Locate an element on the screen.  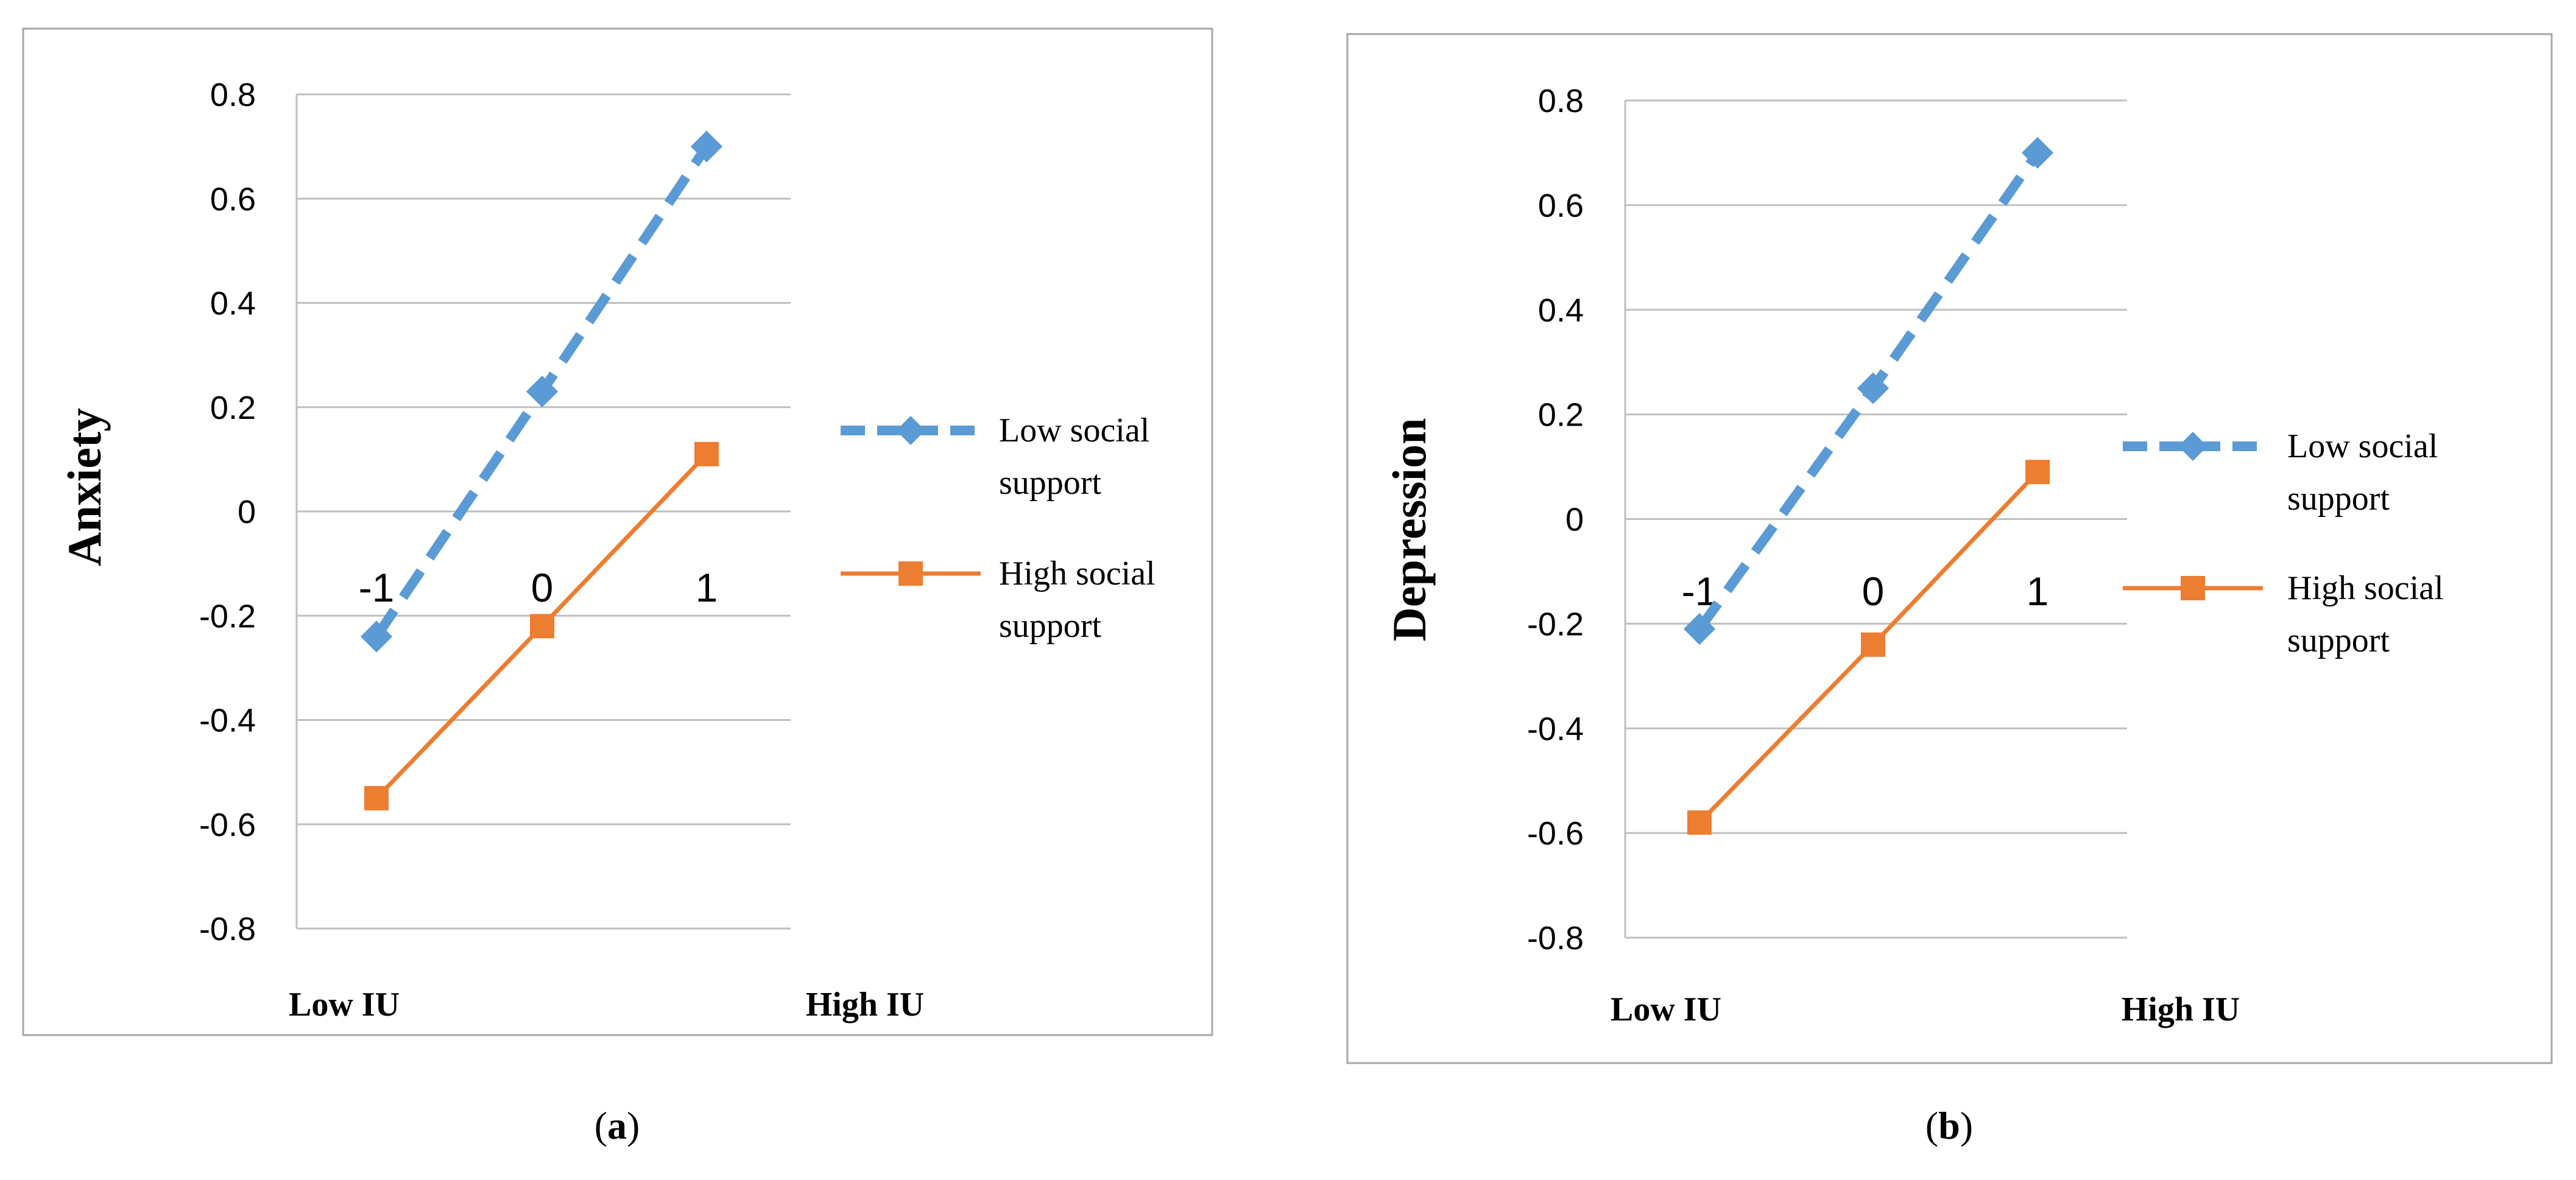
caption-letter: a is located at coordinates (617, 1125).